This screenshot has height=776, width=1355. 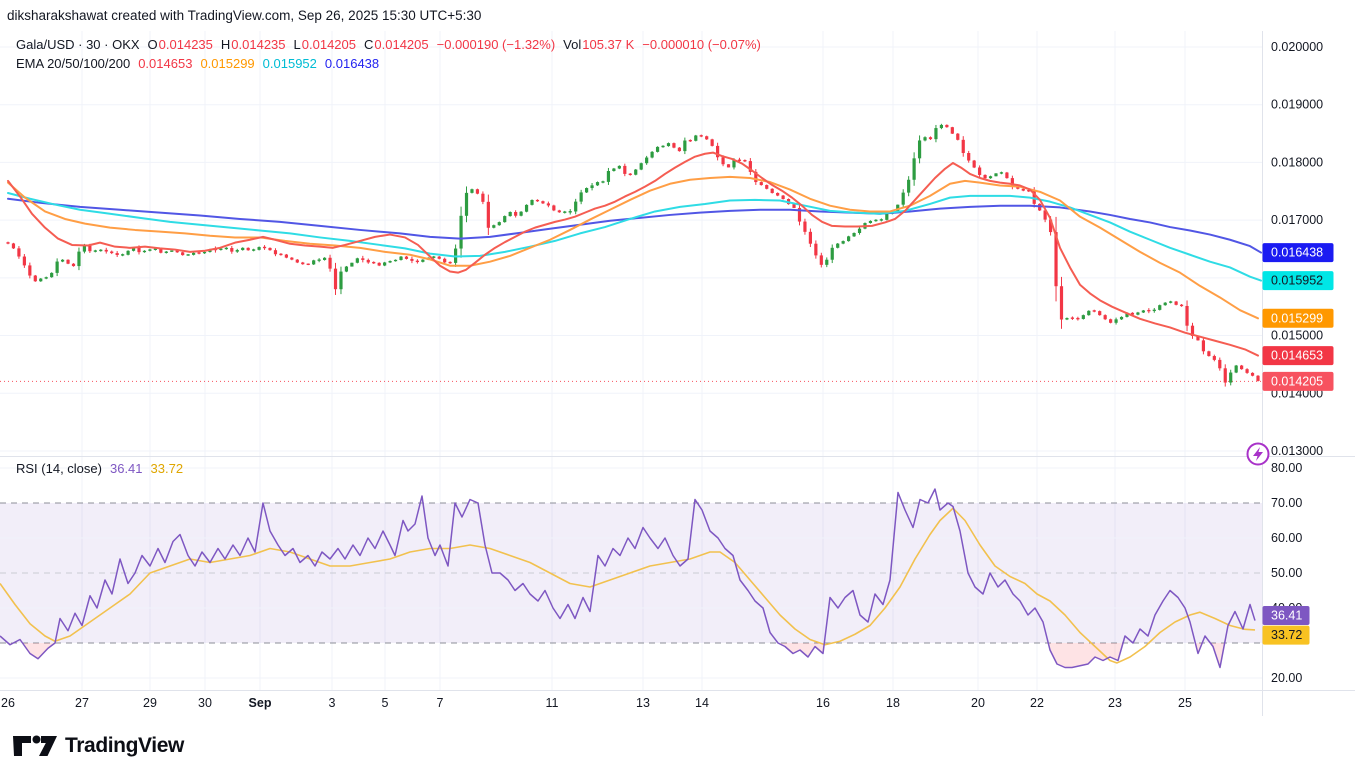 What do you see at coordinates (205, 703) in the screenshot?
I see `time-axis-label: 30` at bounding box center [205, 703].